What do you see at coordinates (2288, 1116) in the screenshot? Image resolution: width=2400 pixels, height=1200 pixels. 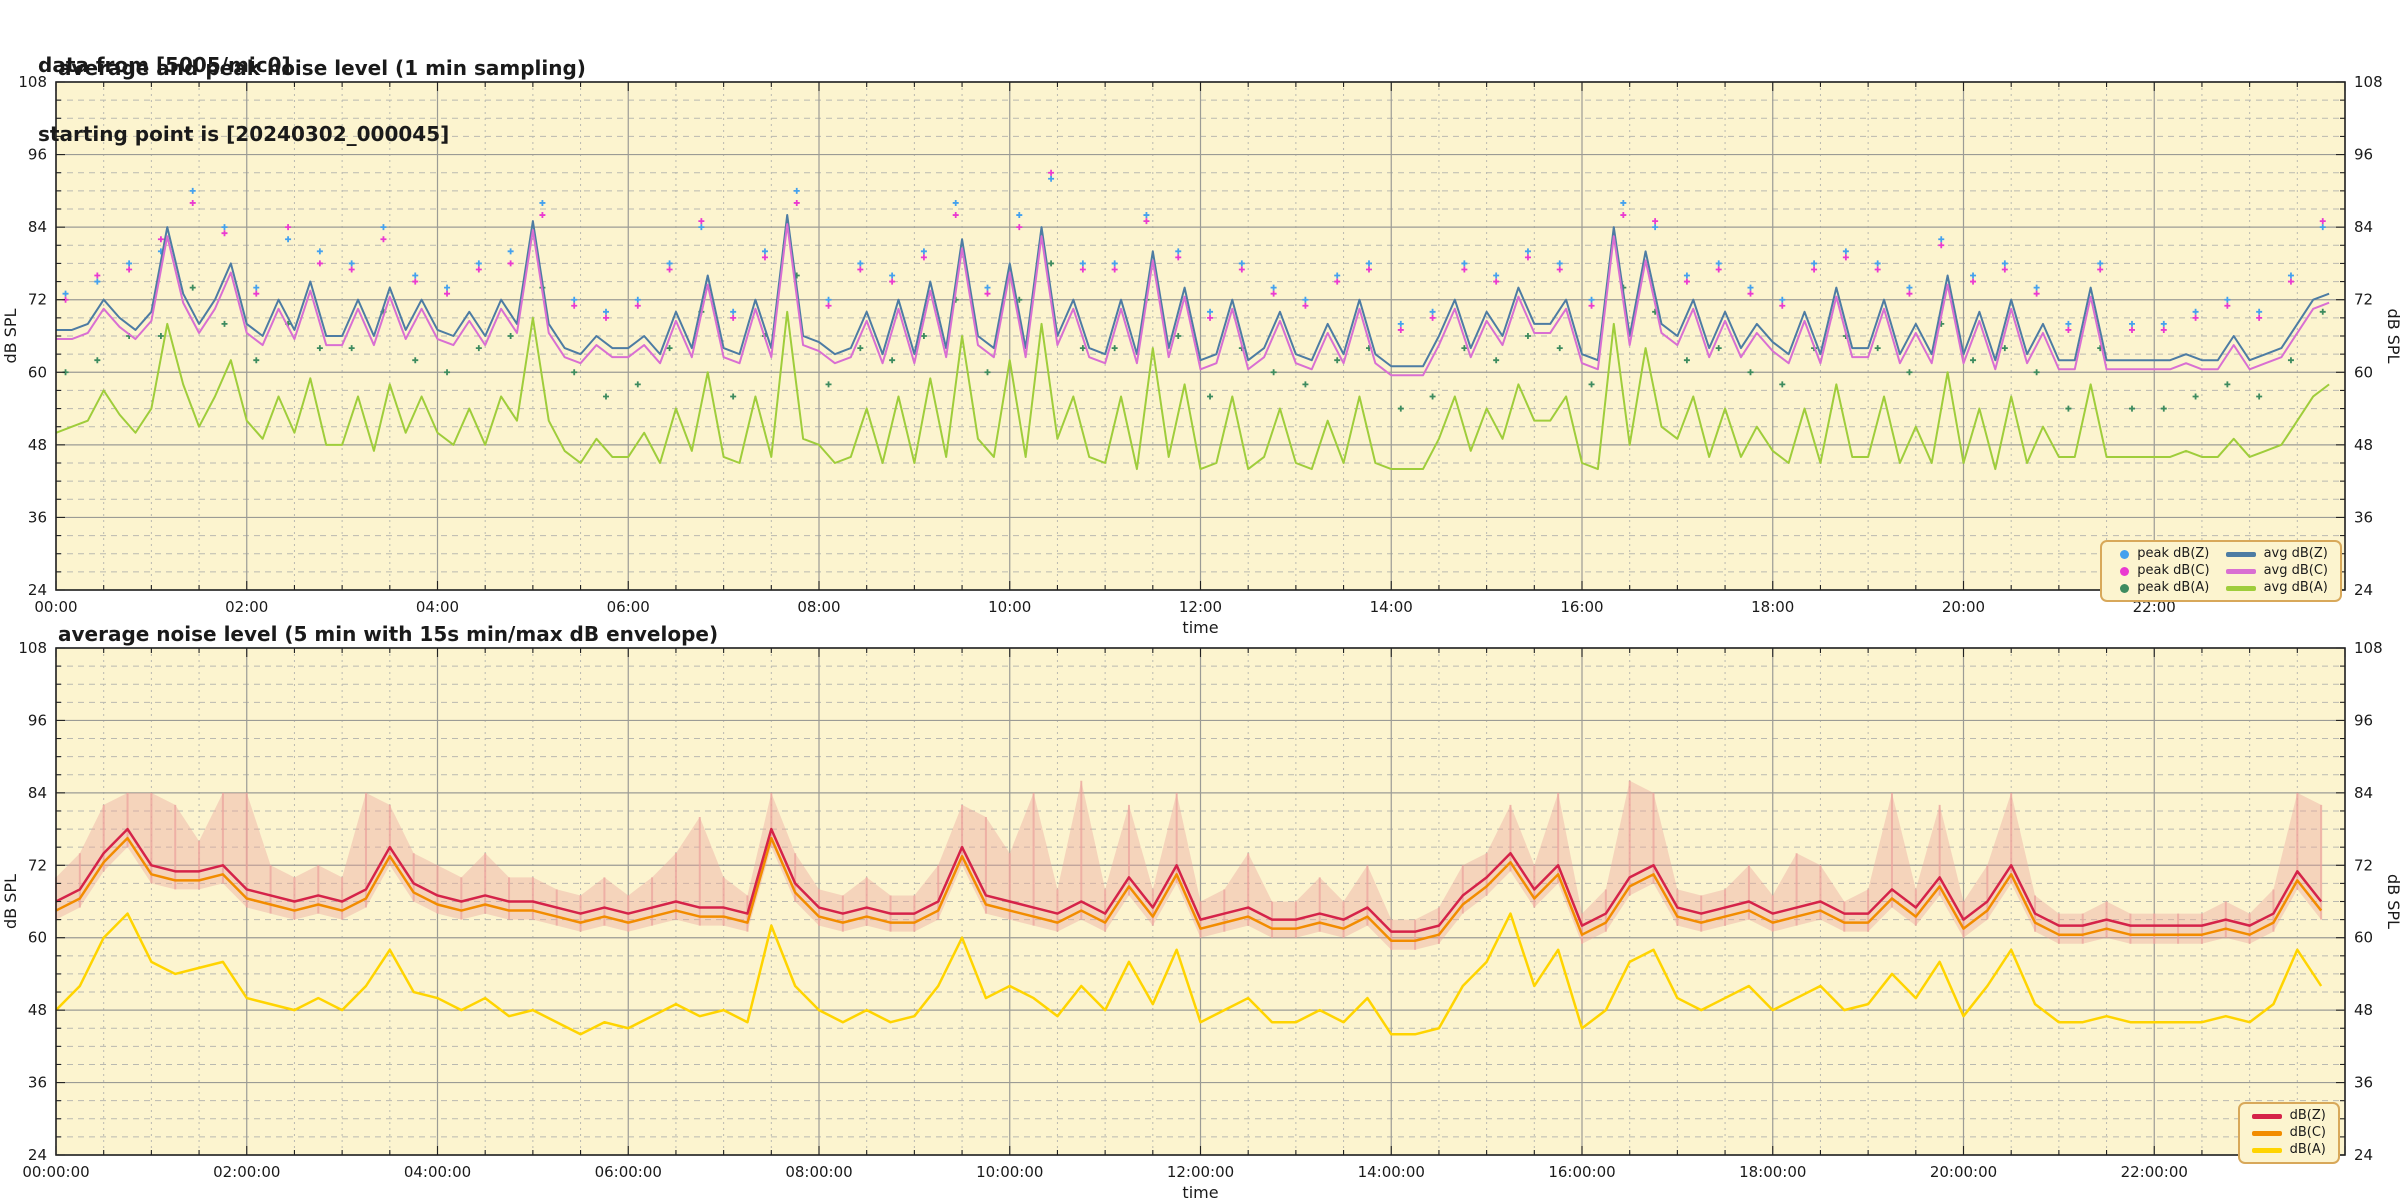 I see `legend-item-db-z-: dB(Z)` at bounding box center [2288, 1116].